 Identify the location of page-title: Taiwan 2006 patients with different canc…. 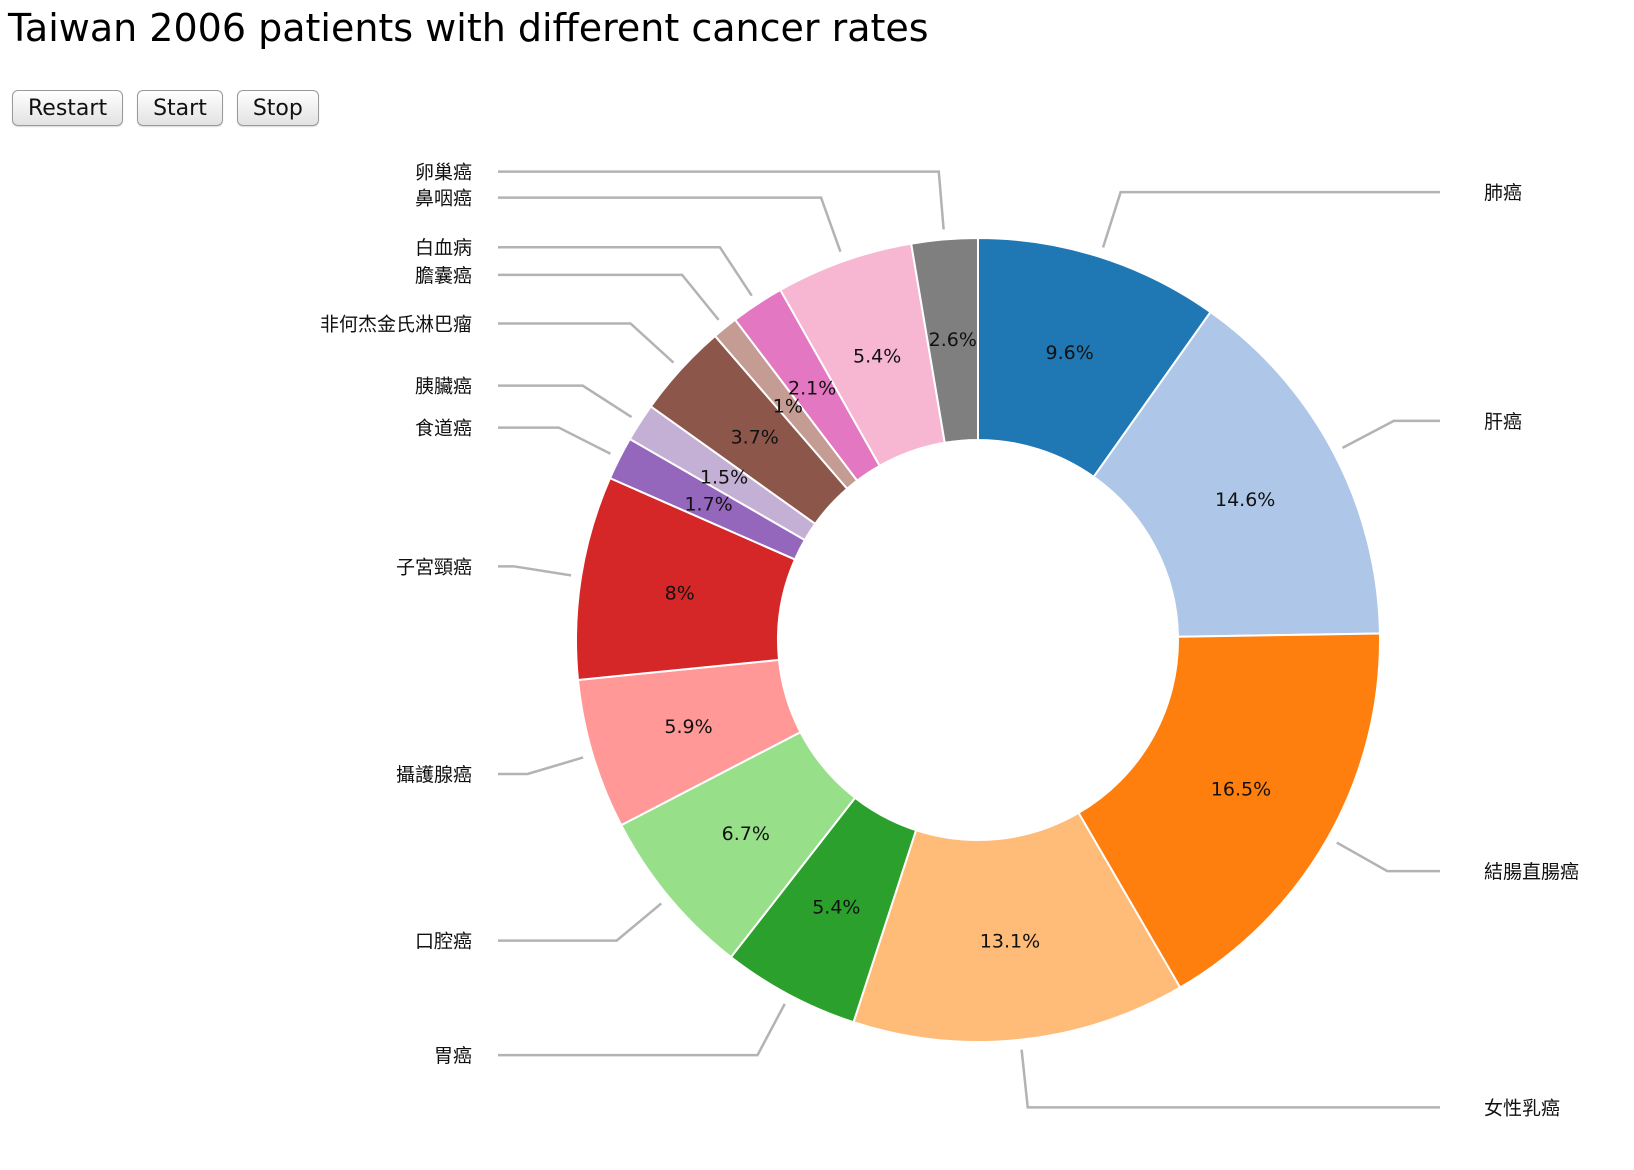
(468, 28).